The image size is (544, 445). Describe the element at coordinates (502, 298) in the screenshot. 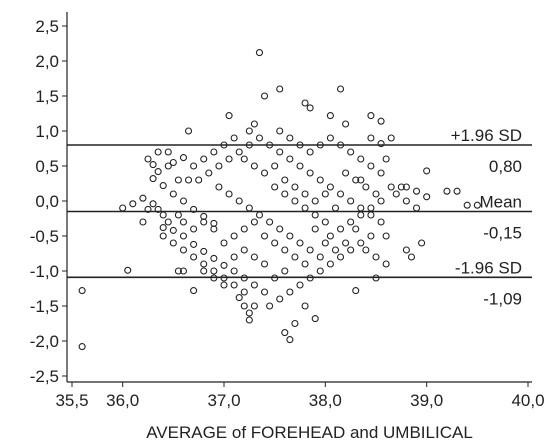

I see `reference-line-lower-value: -1,09` at that location.